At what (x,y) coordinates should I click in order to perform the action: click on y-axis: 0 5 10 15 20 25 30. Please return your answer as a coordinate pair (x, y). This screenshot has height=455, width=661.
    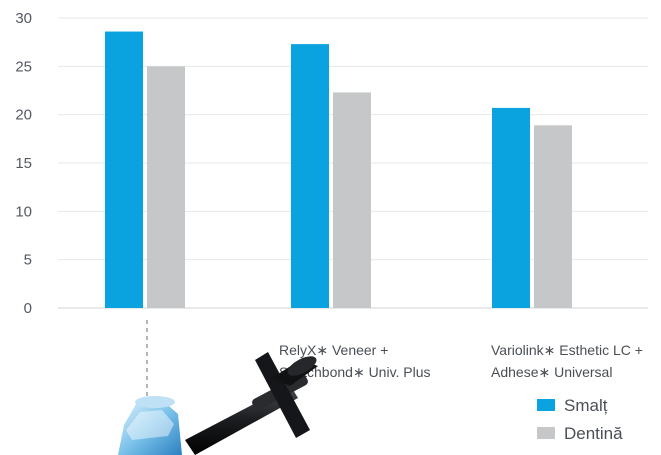
    Looking at the image, I should click on (23, 163).